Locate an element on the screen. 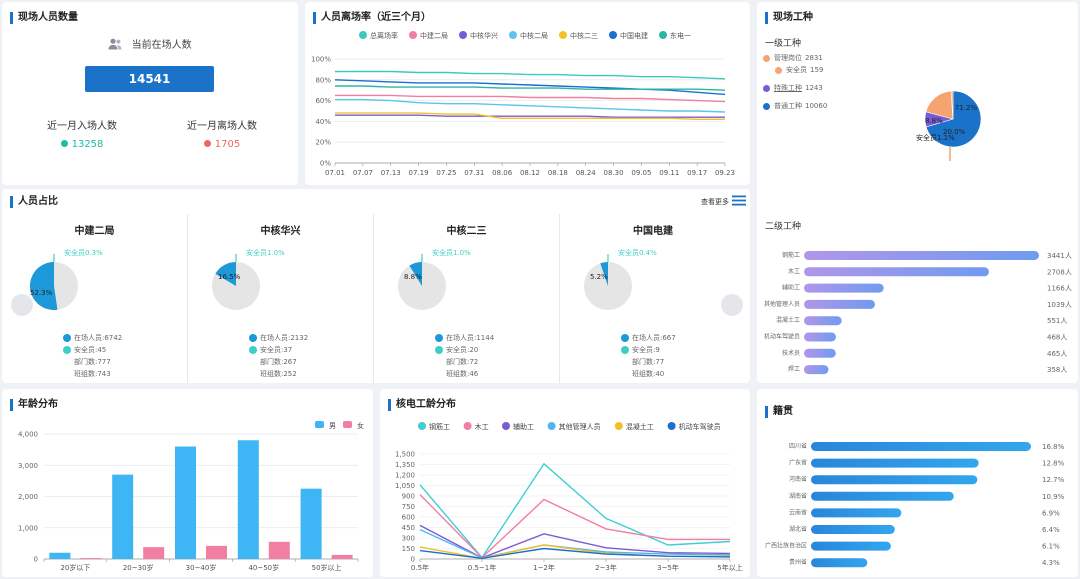  level1-title: 一级工种 is located at coordinates (783, 44).